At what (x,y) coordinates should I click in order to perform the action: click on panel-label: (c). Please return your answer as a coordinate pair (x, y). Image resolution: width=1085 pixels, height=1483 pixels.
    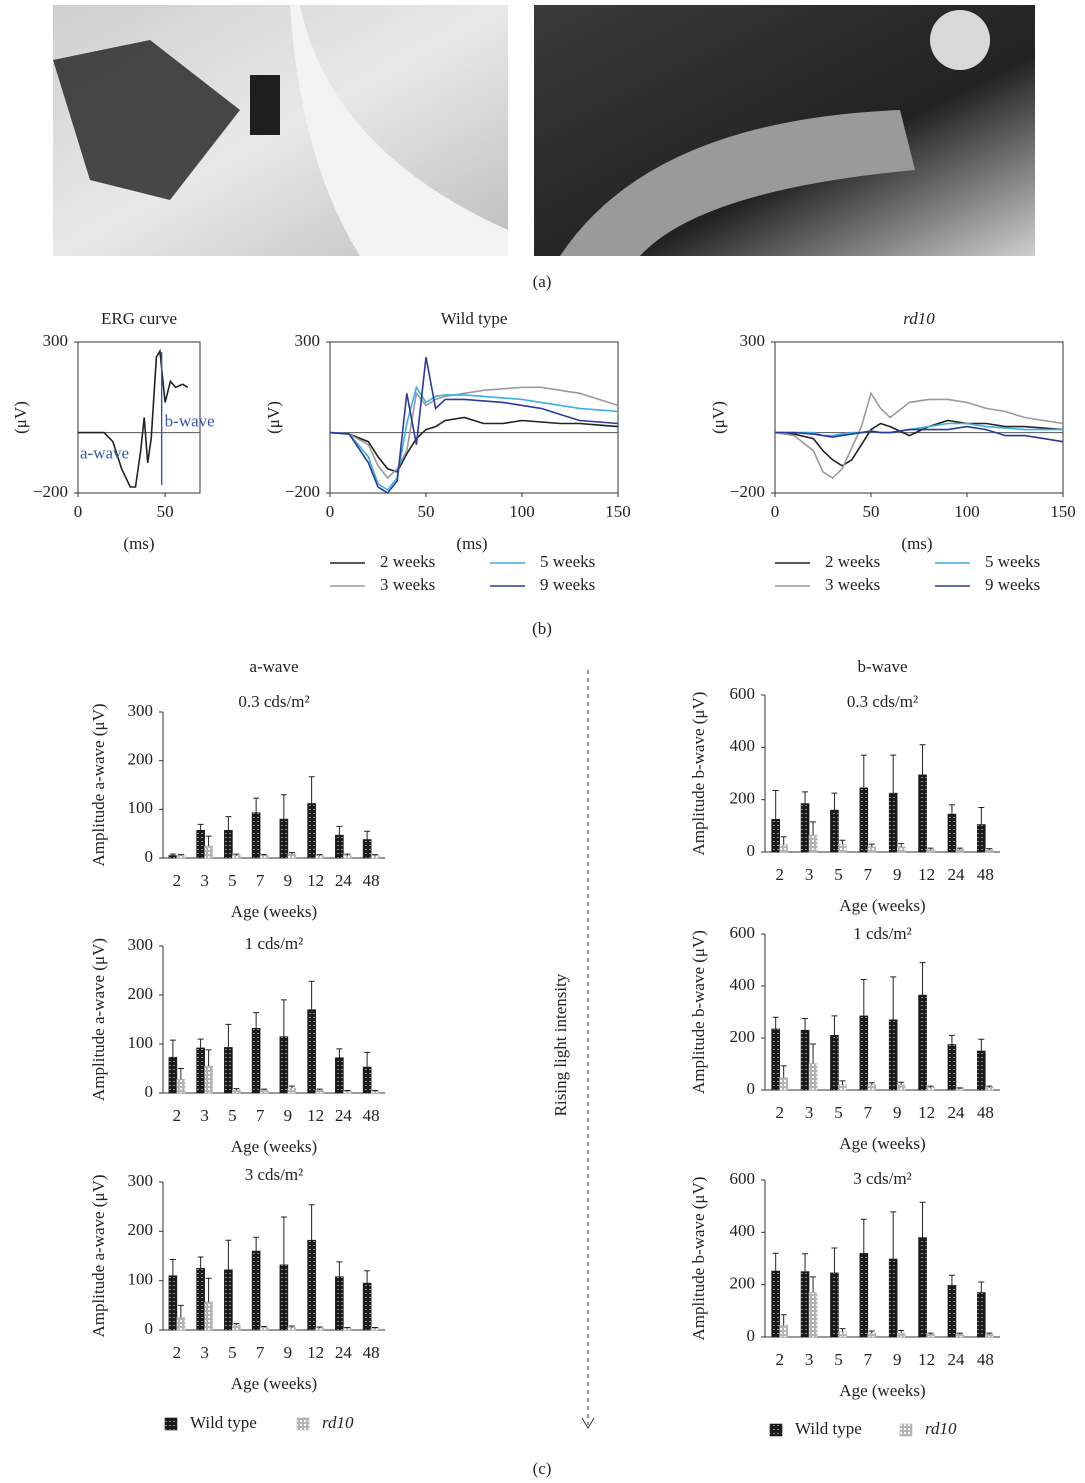
    Looking at the image, I should click on (542, 1468).